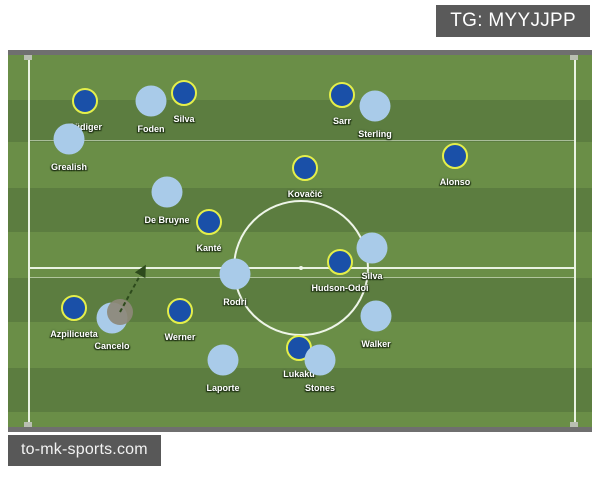 The height and width of the screenshot is (480, 600). What do you see at coordinates (342, 121) in the screenshot?
I see `player-name-label: Sarr` at bounding box center [342, 121].